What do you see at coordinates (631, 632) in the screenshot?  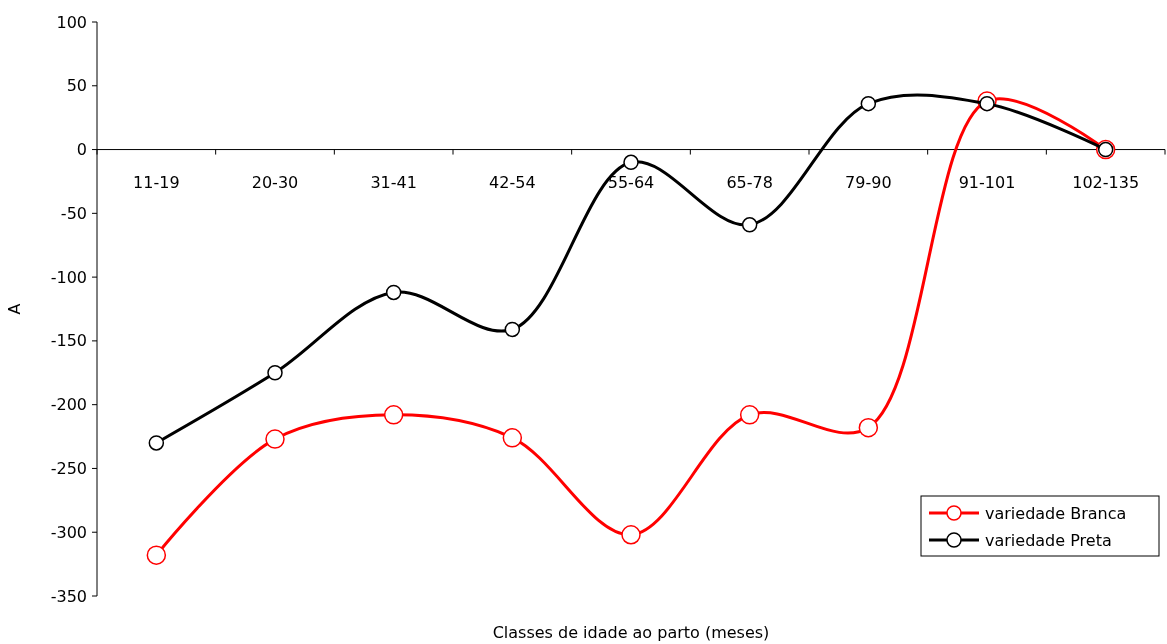 I see `x-axis-title: Classes de idade ao parto (meses)` at bounding box center [631, 632].